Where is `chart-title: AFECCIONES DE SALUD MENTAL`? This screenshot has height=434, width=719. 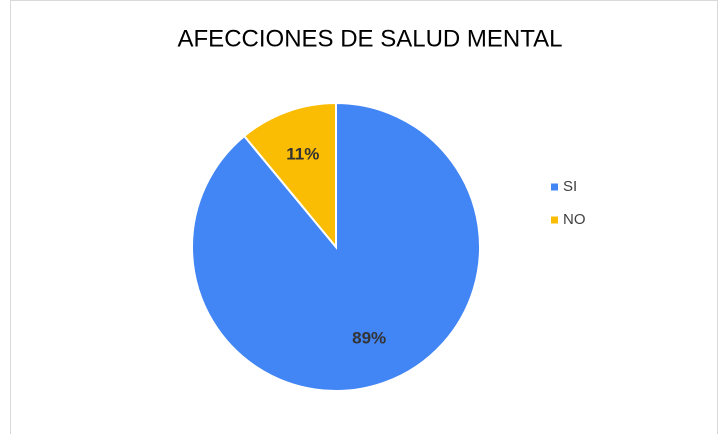 chart-title: AFECCIONES DE SALUD MENTAL is located at coordinates (370, 38).